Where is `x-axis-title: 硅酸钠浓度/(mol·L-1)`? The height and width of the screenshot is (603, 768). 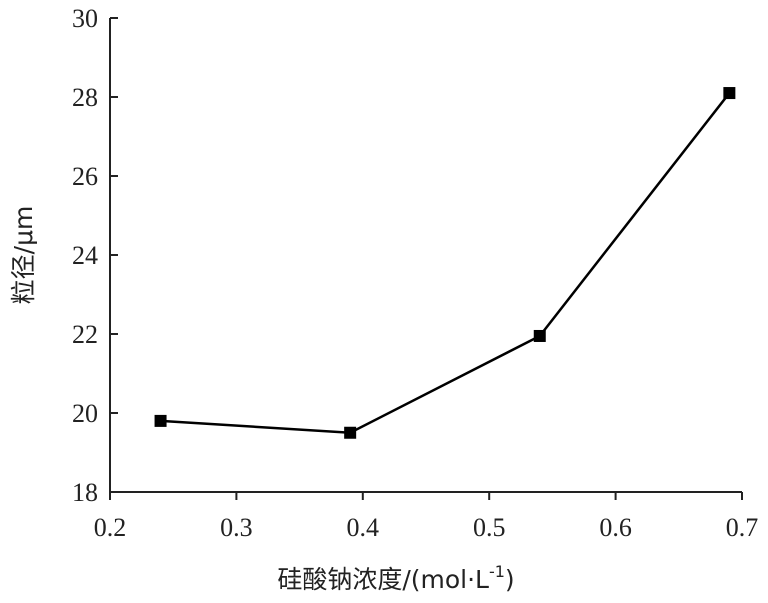
x-axis-title: 硅酸钠浓度/(mol·L-1) is located at coordinates (395, 578).